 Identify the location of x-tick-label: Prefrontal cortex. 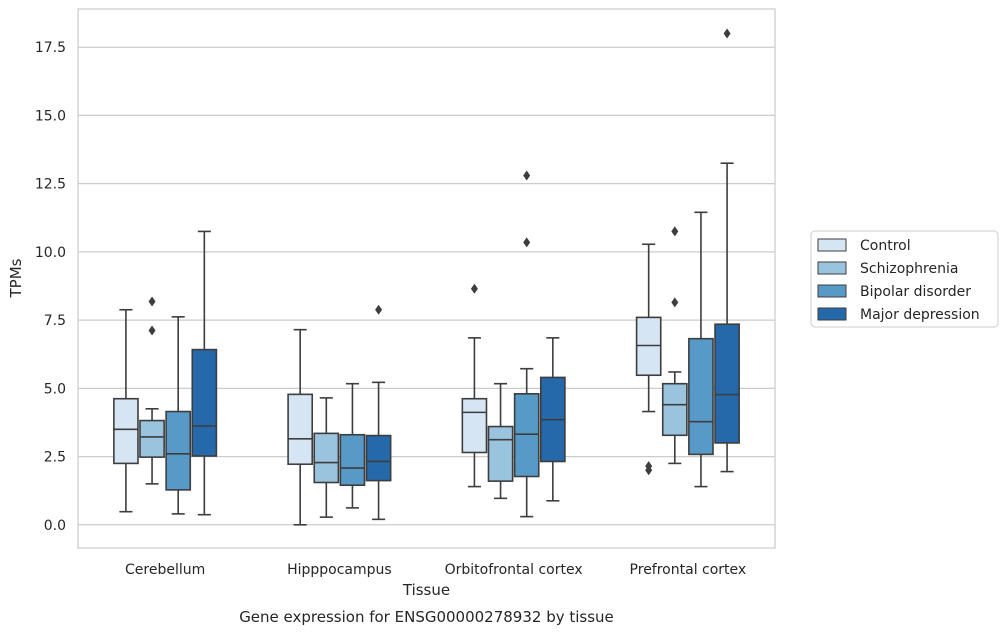
(688, 570).